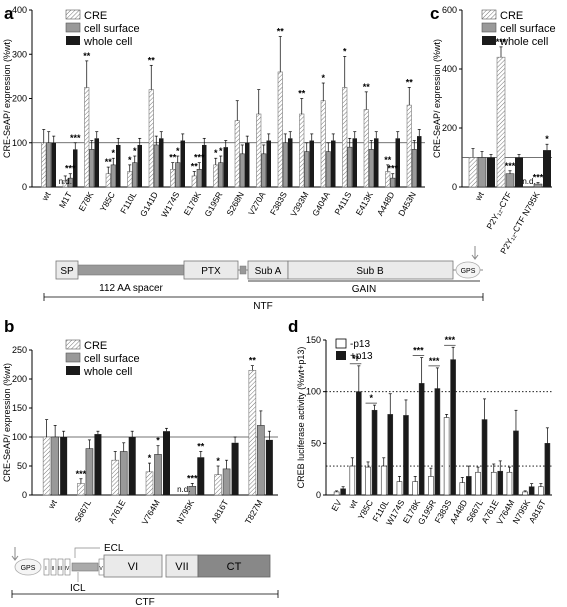 This screenshot has height=607, width=567. I want to click on tm-ii, so click(53, 567).